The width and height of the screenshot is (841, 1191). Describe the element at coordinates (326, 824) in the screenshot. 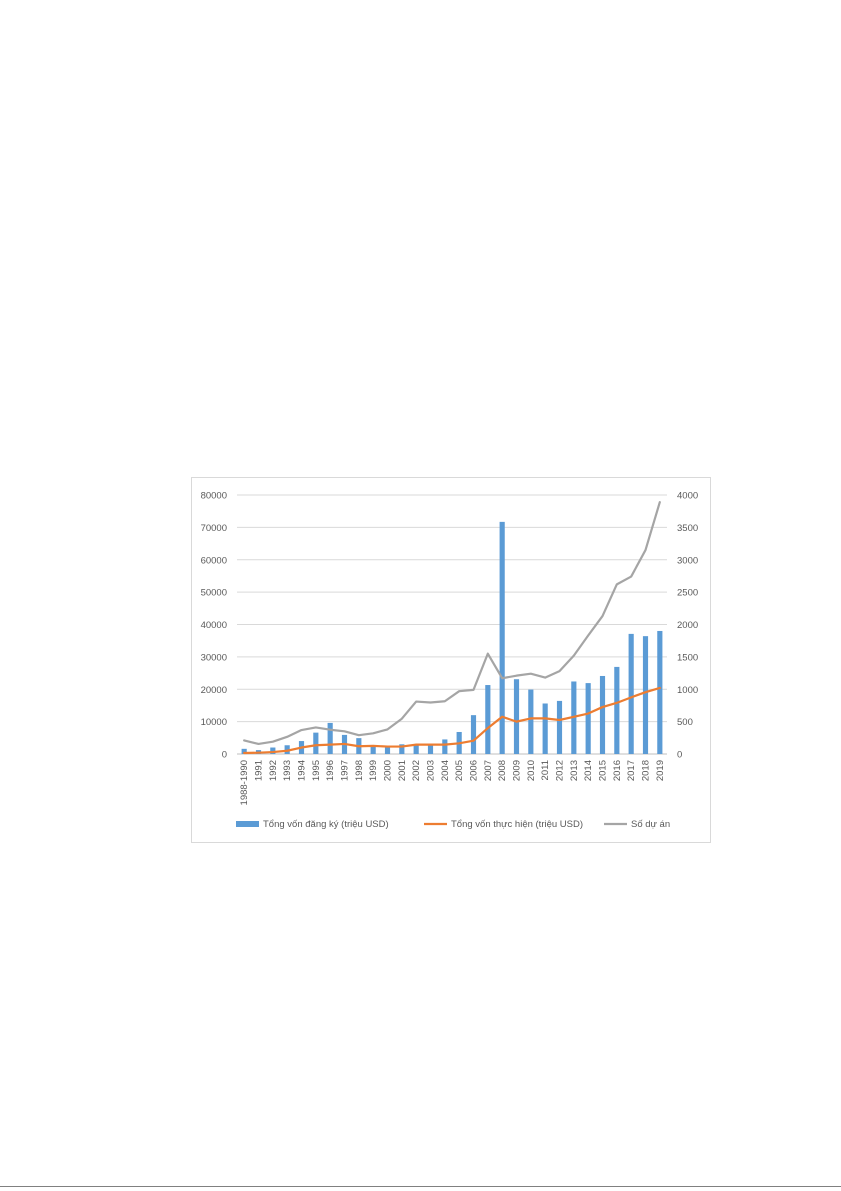

I see `legend-label: Tổng vốn đăng ký (triệu USD)` at that location.